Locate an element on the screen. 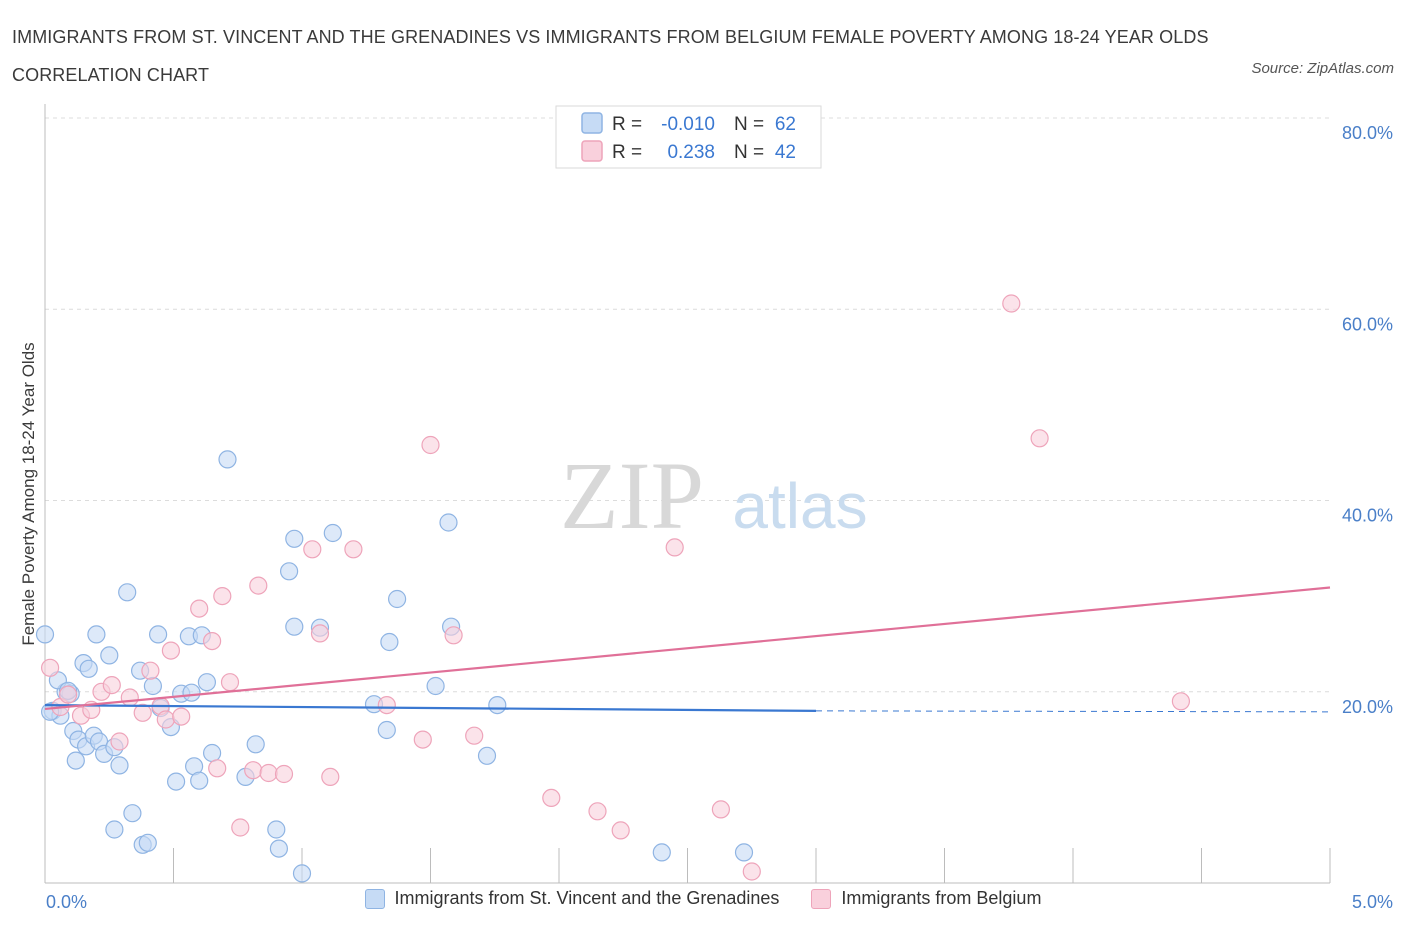  stats-n-label-pink: N = is located at coordinates (749, 152).